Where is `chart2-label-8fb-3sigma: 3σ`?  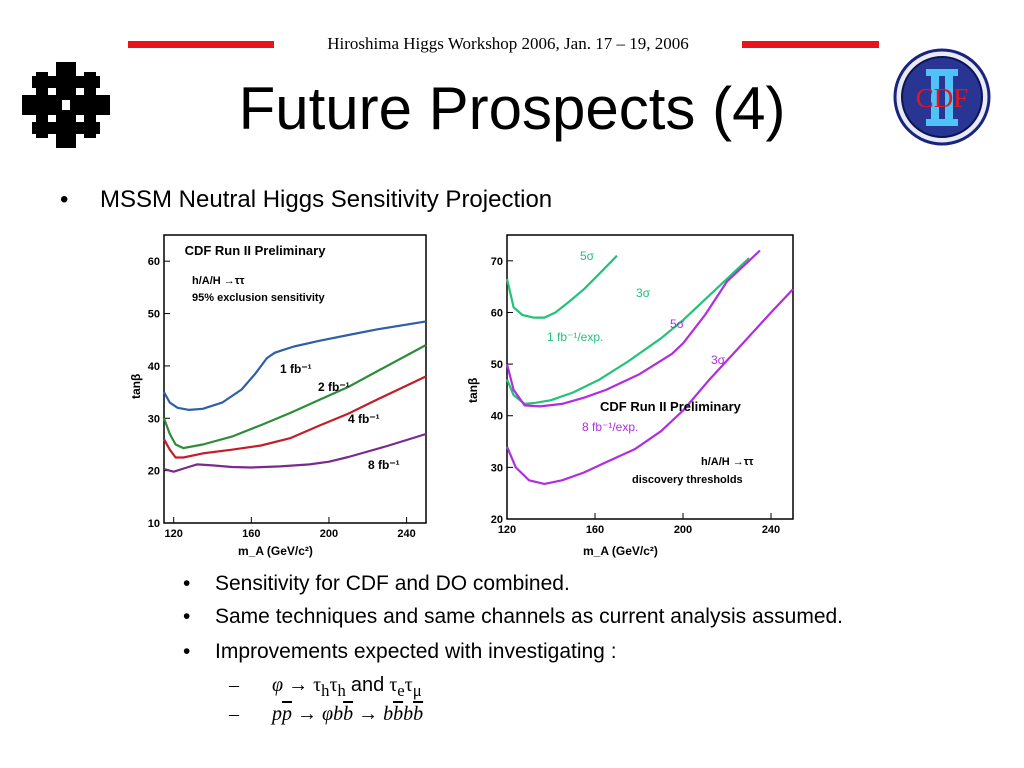 chart2-label-8fb-3sigma: 3σ is located at coordinates (718, 360).